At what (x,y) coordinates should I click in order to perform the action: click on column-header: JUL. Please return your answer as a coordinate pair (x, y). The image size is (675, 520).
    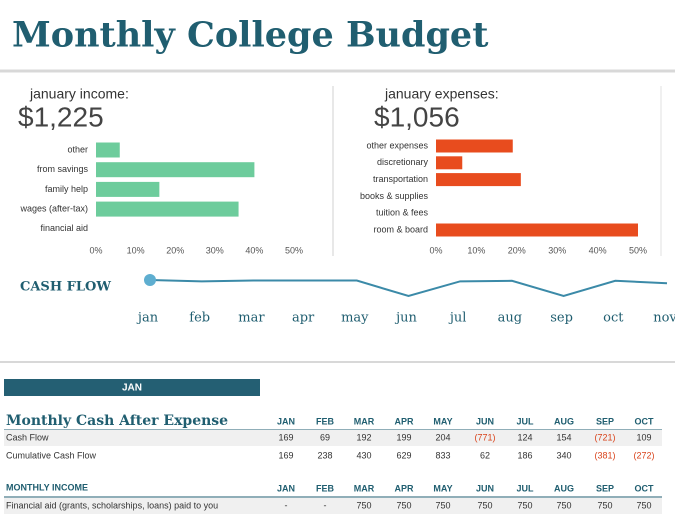
    Looking at the image, I should click on (525, 421).